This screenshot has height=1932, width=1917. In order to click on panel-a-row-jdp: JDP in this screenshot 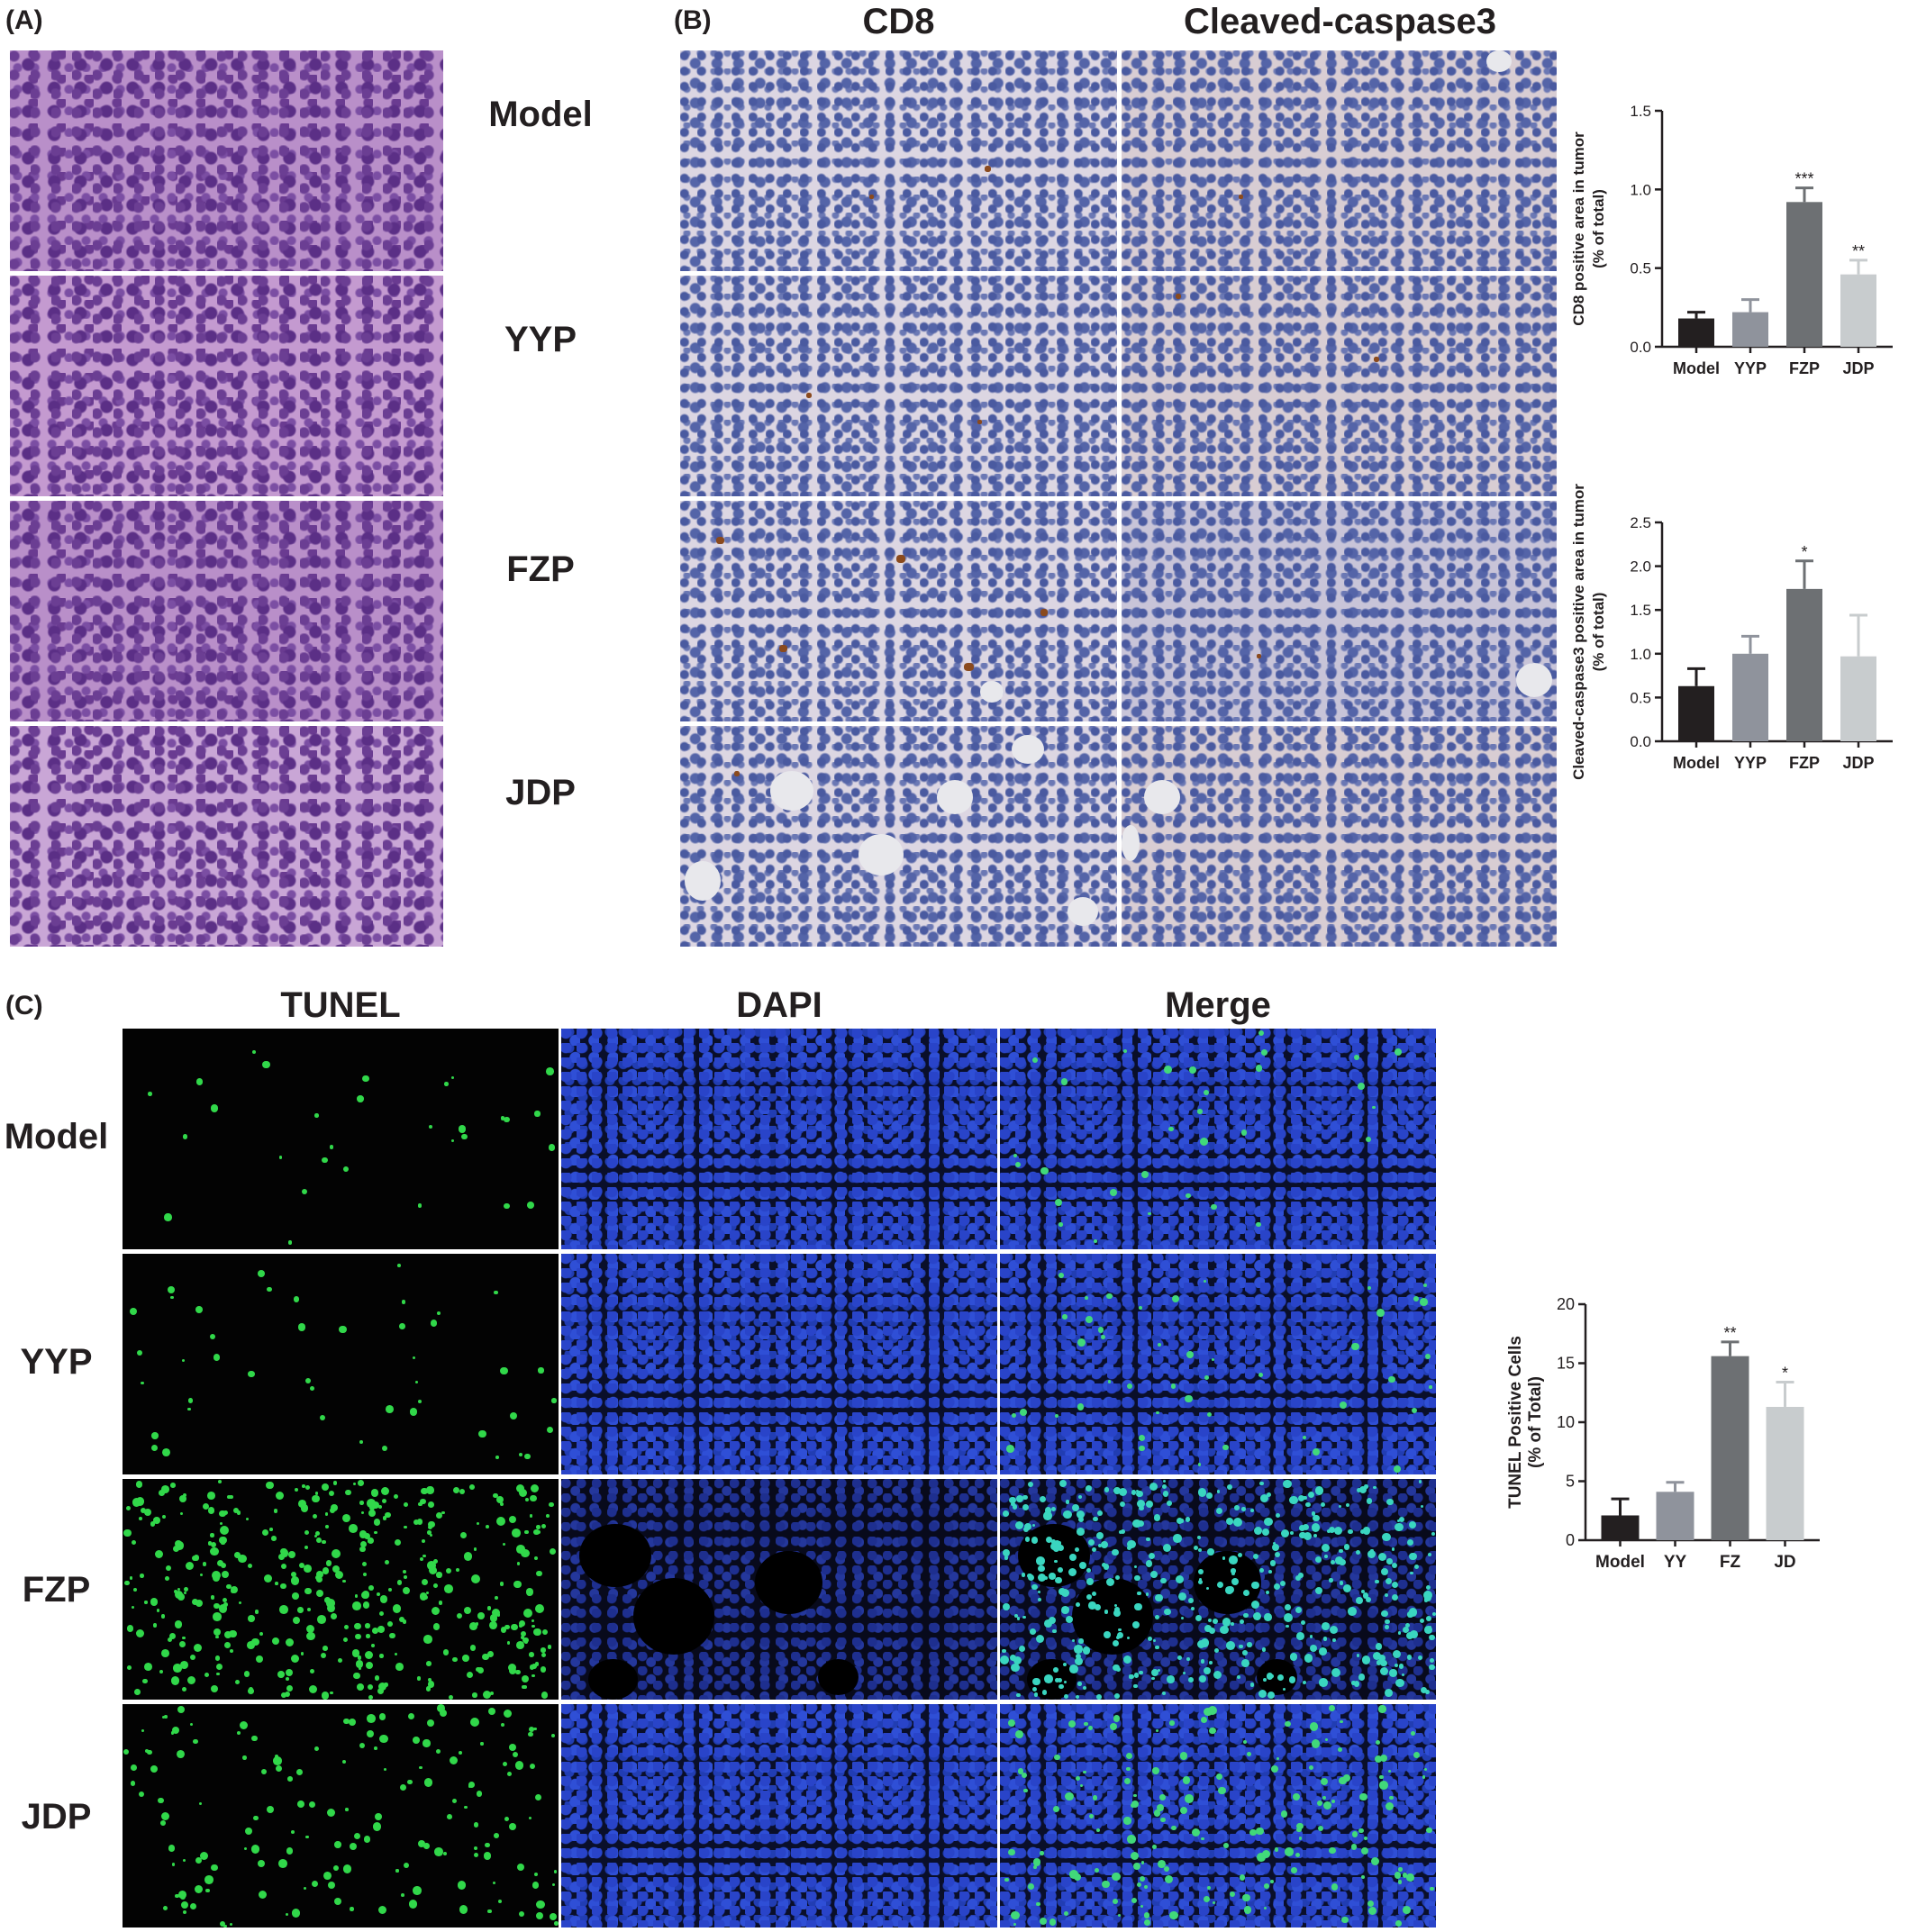, I will do `click(540, 792)`.